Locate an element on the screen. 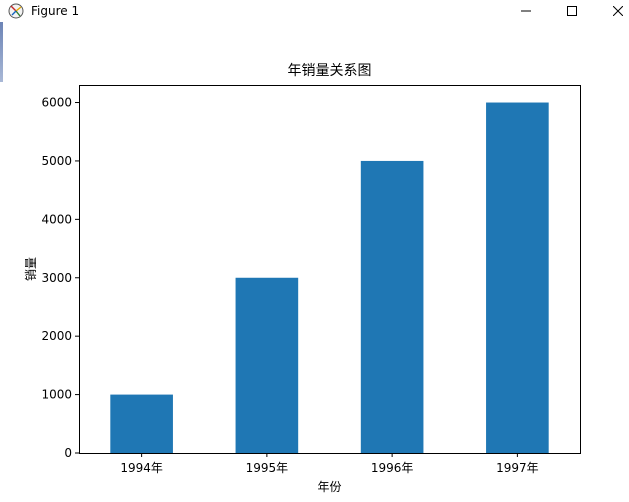 This screenshot has width=629, height=502. y-axis: 0 1000 2000 3000 4000 5000 6000 is located at coordinates (60, 278).